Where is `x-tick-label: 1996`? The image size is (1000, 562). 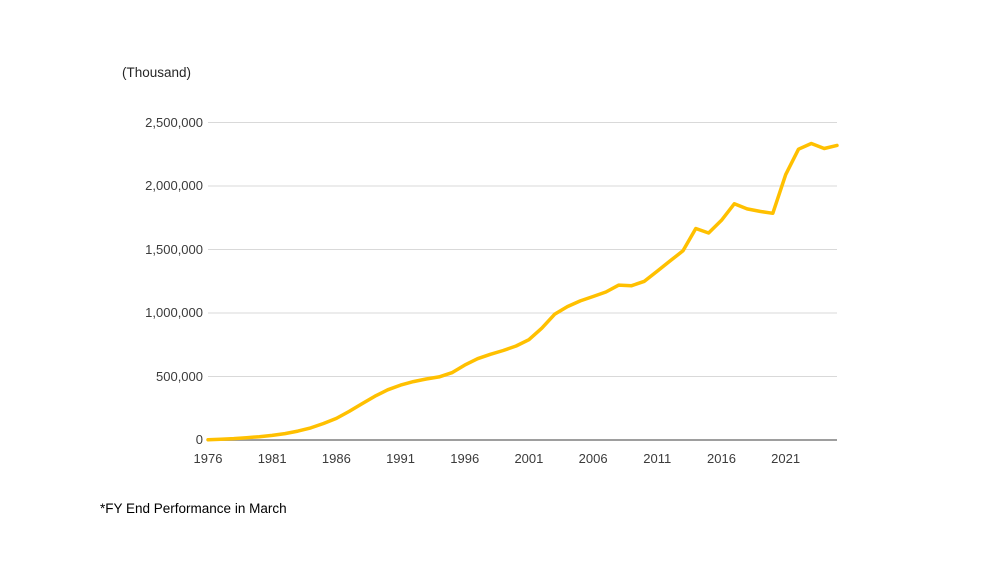 x-tick-label: 1996 is located at coordinates (465, 458).